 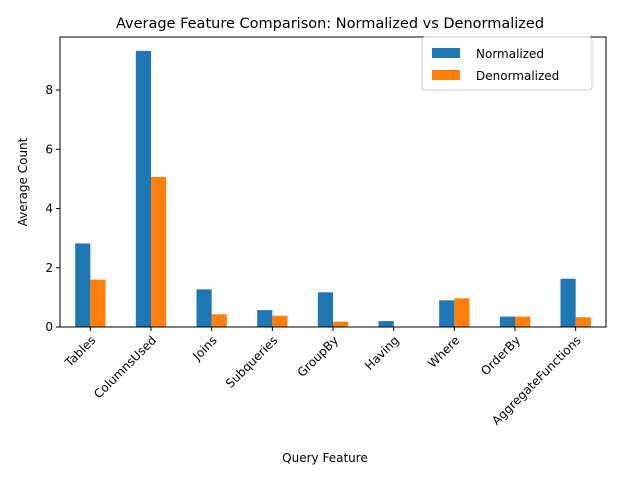 What do you see at coordinates (49, 90) in the screenshot?
I see `y-tick-label: 8` at bounding box center [49, 90].